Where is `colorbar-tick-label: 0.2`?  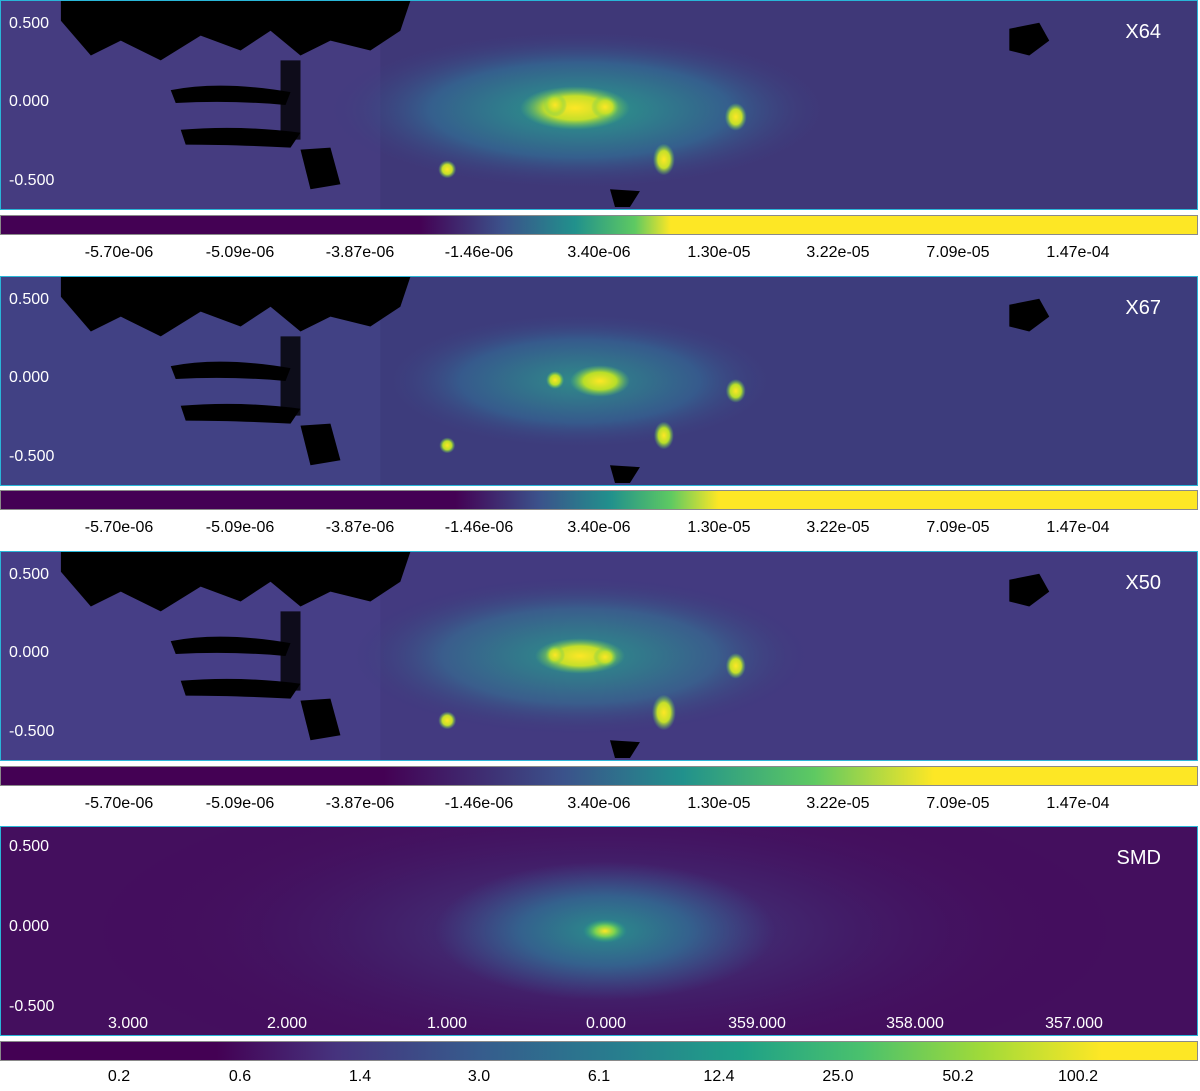 colorbar-tick-label: 0.2 is located at coordinates (119, 1076).